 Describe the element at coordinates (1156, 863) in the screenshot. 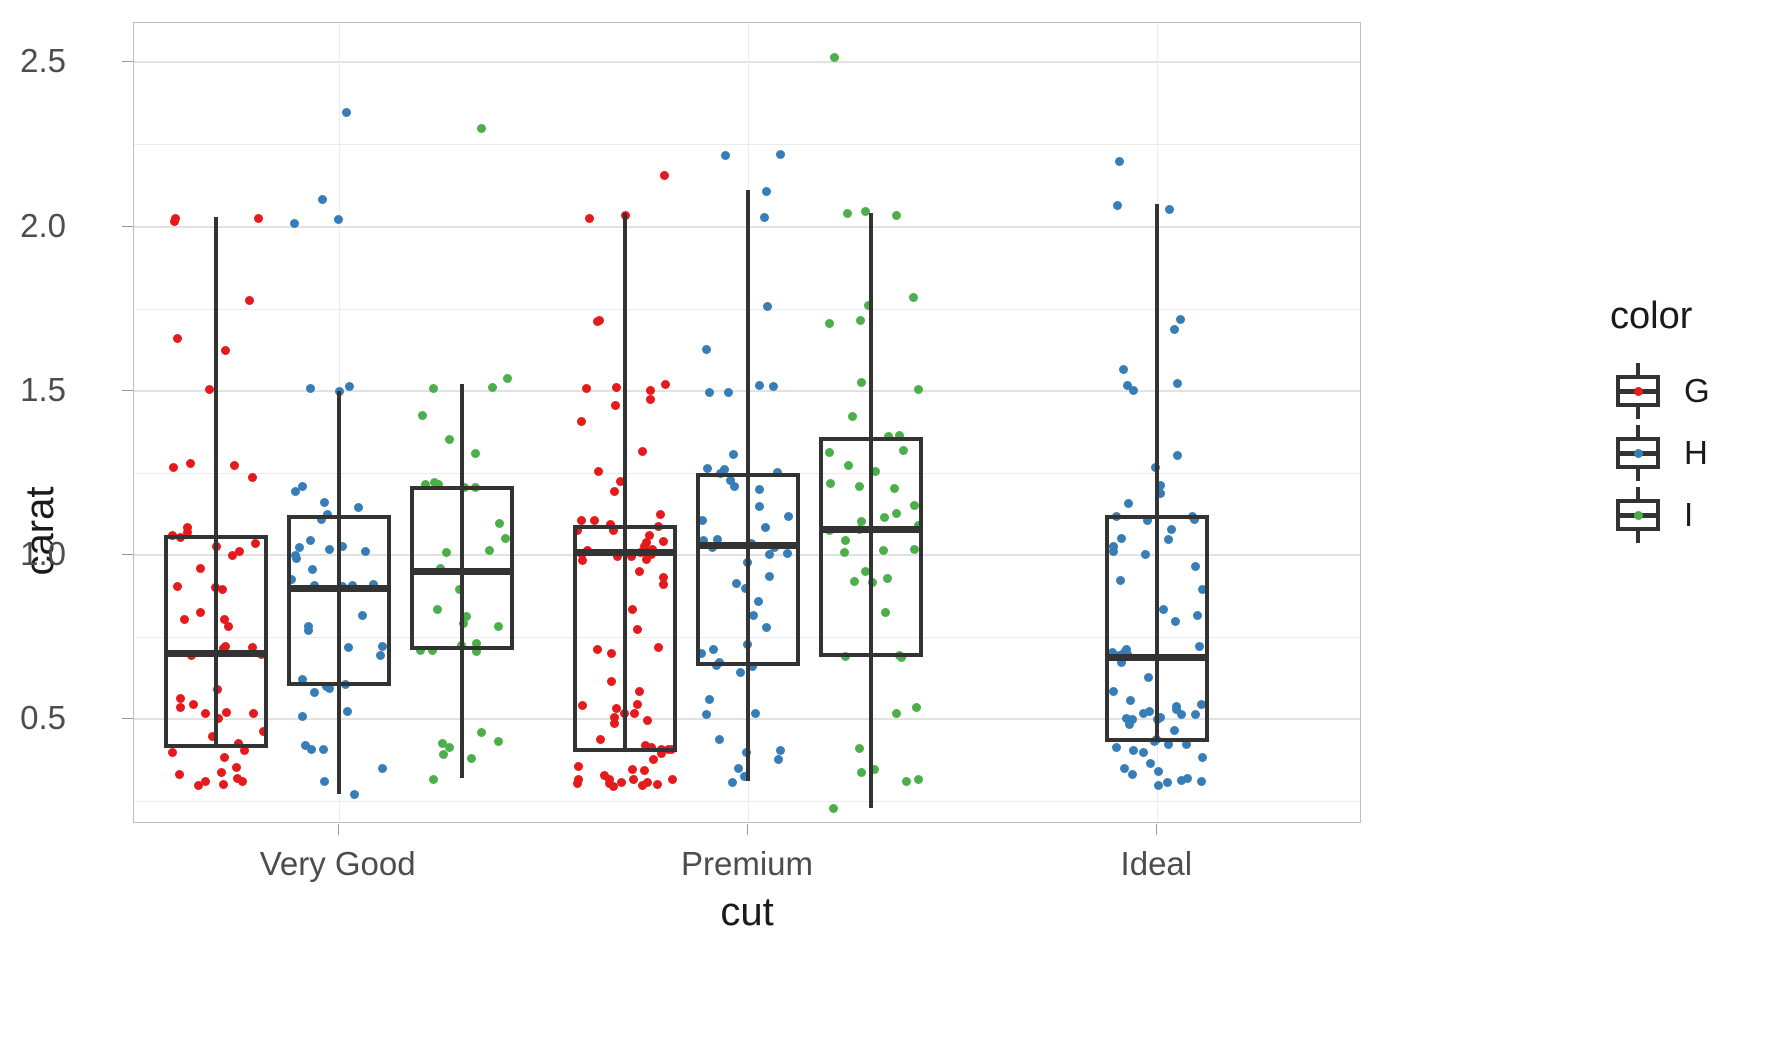

I see `x-tick-label: Ideal` at that location.